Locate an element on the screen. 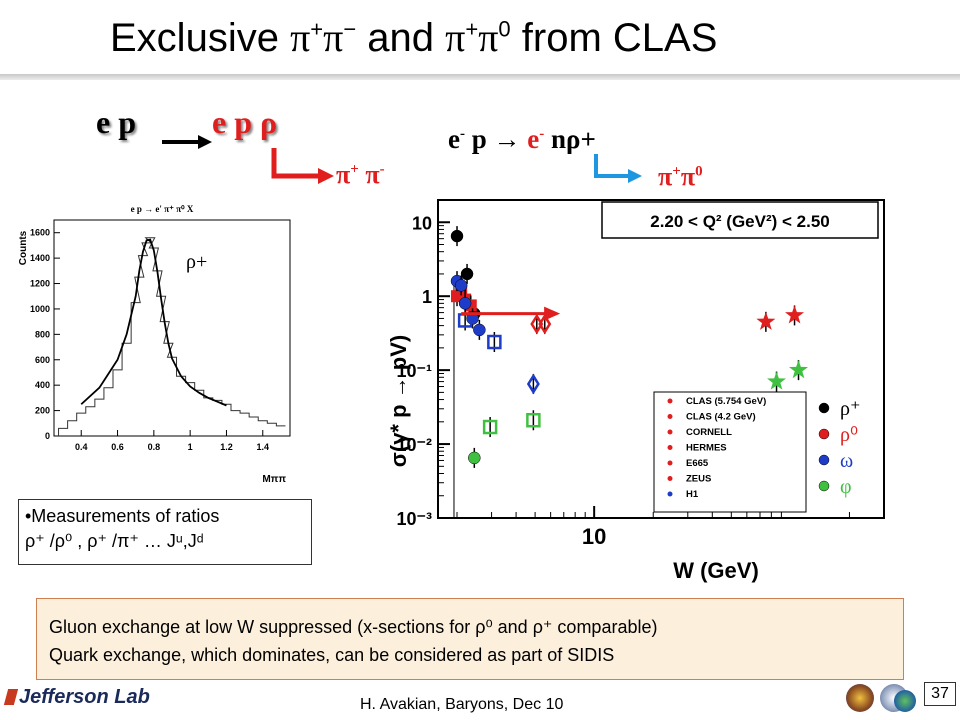  histogram-ytick-label: 1200 is located at coordinates (40, 284).